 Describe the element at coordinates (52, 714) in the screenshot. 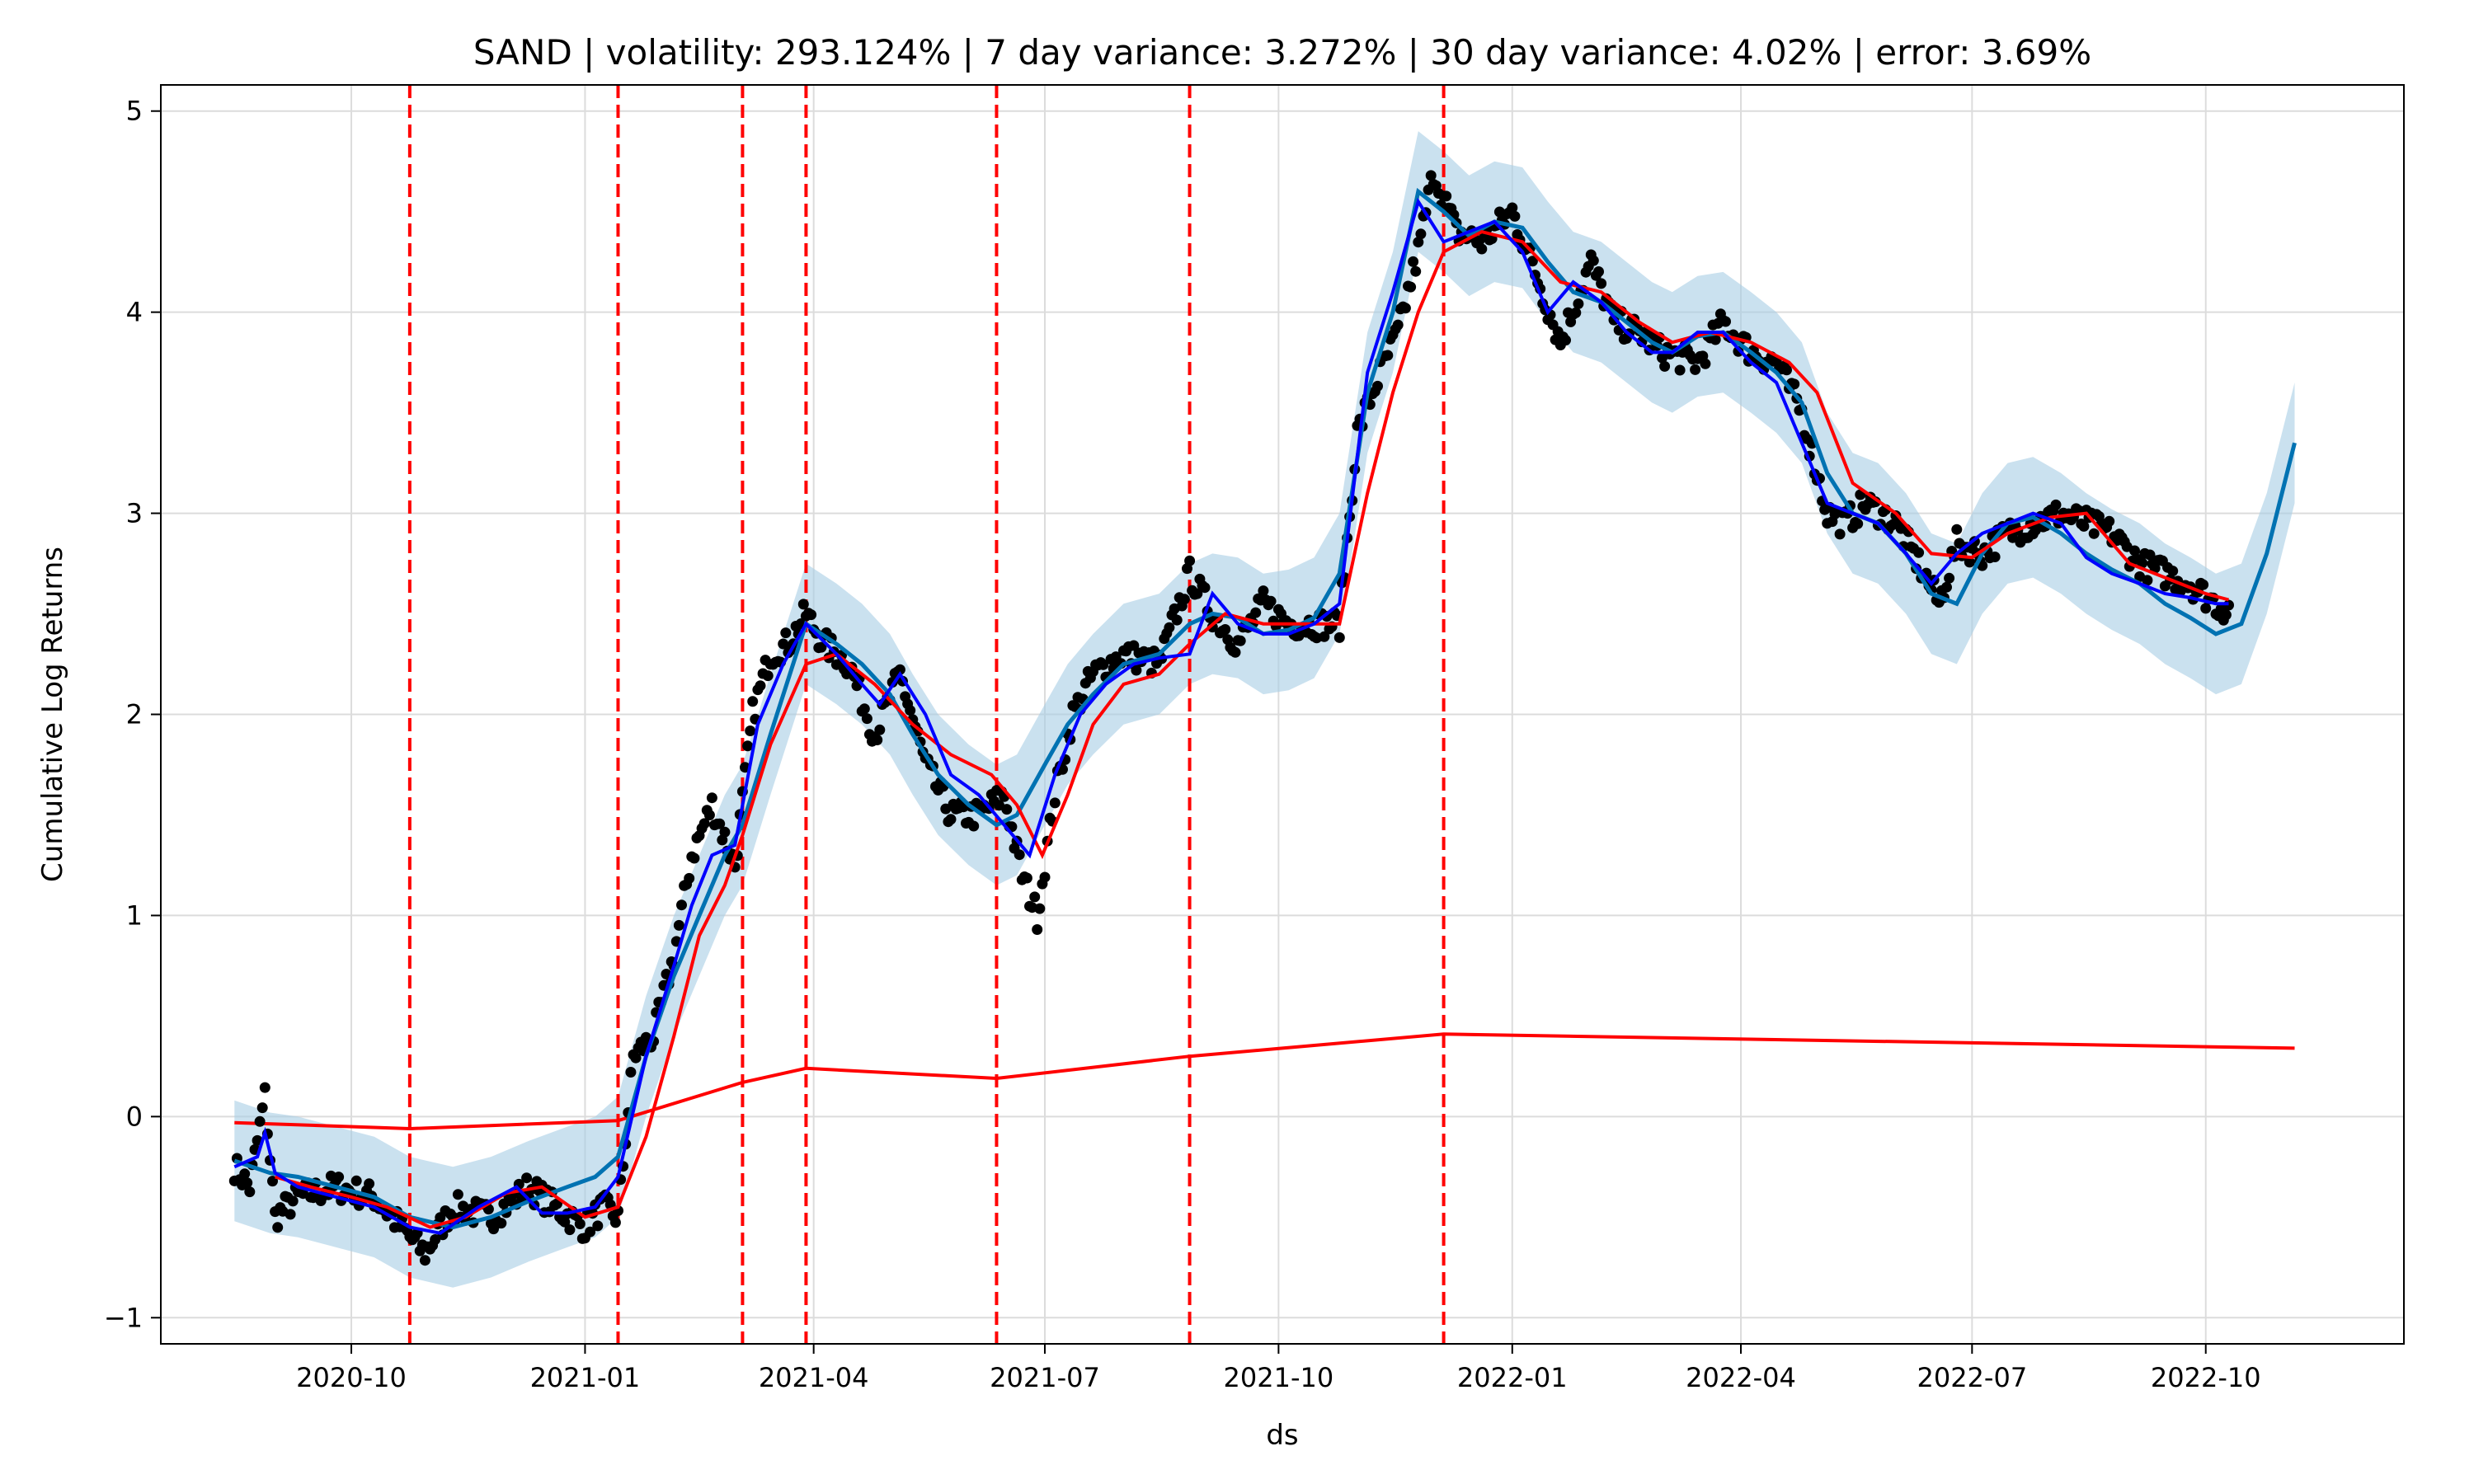

I see `y-axis-label: Cumulative Log Returns` at that location.